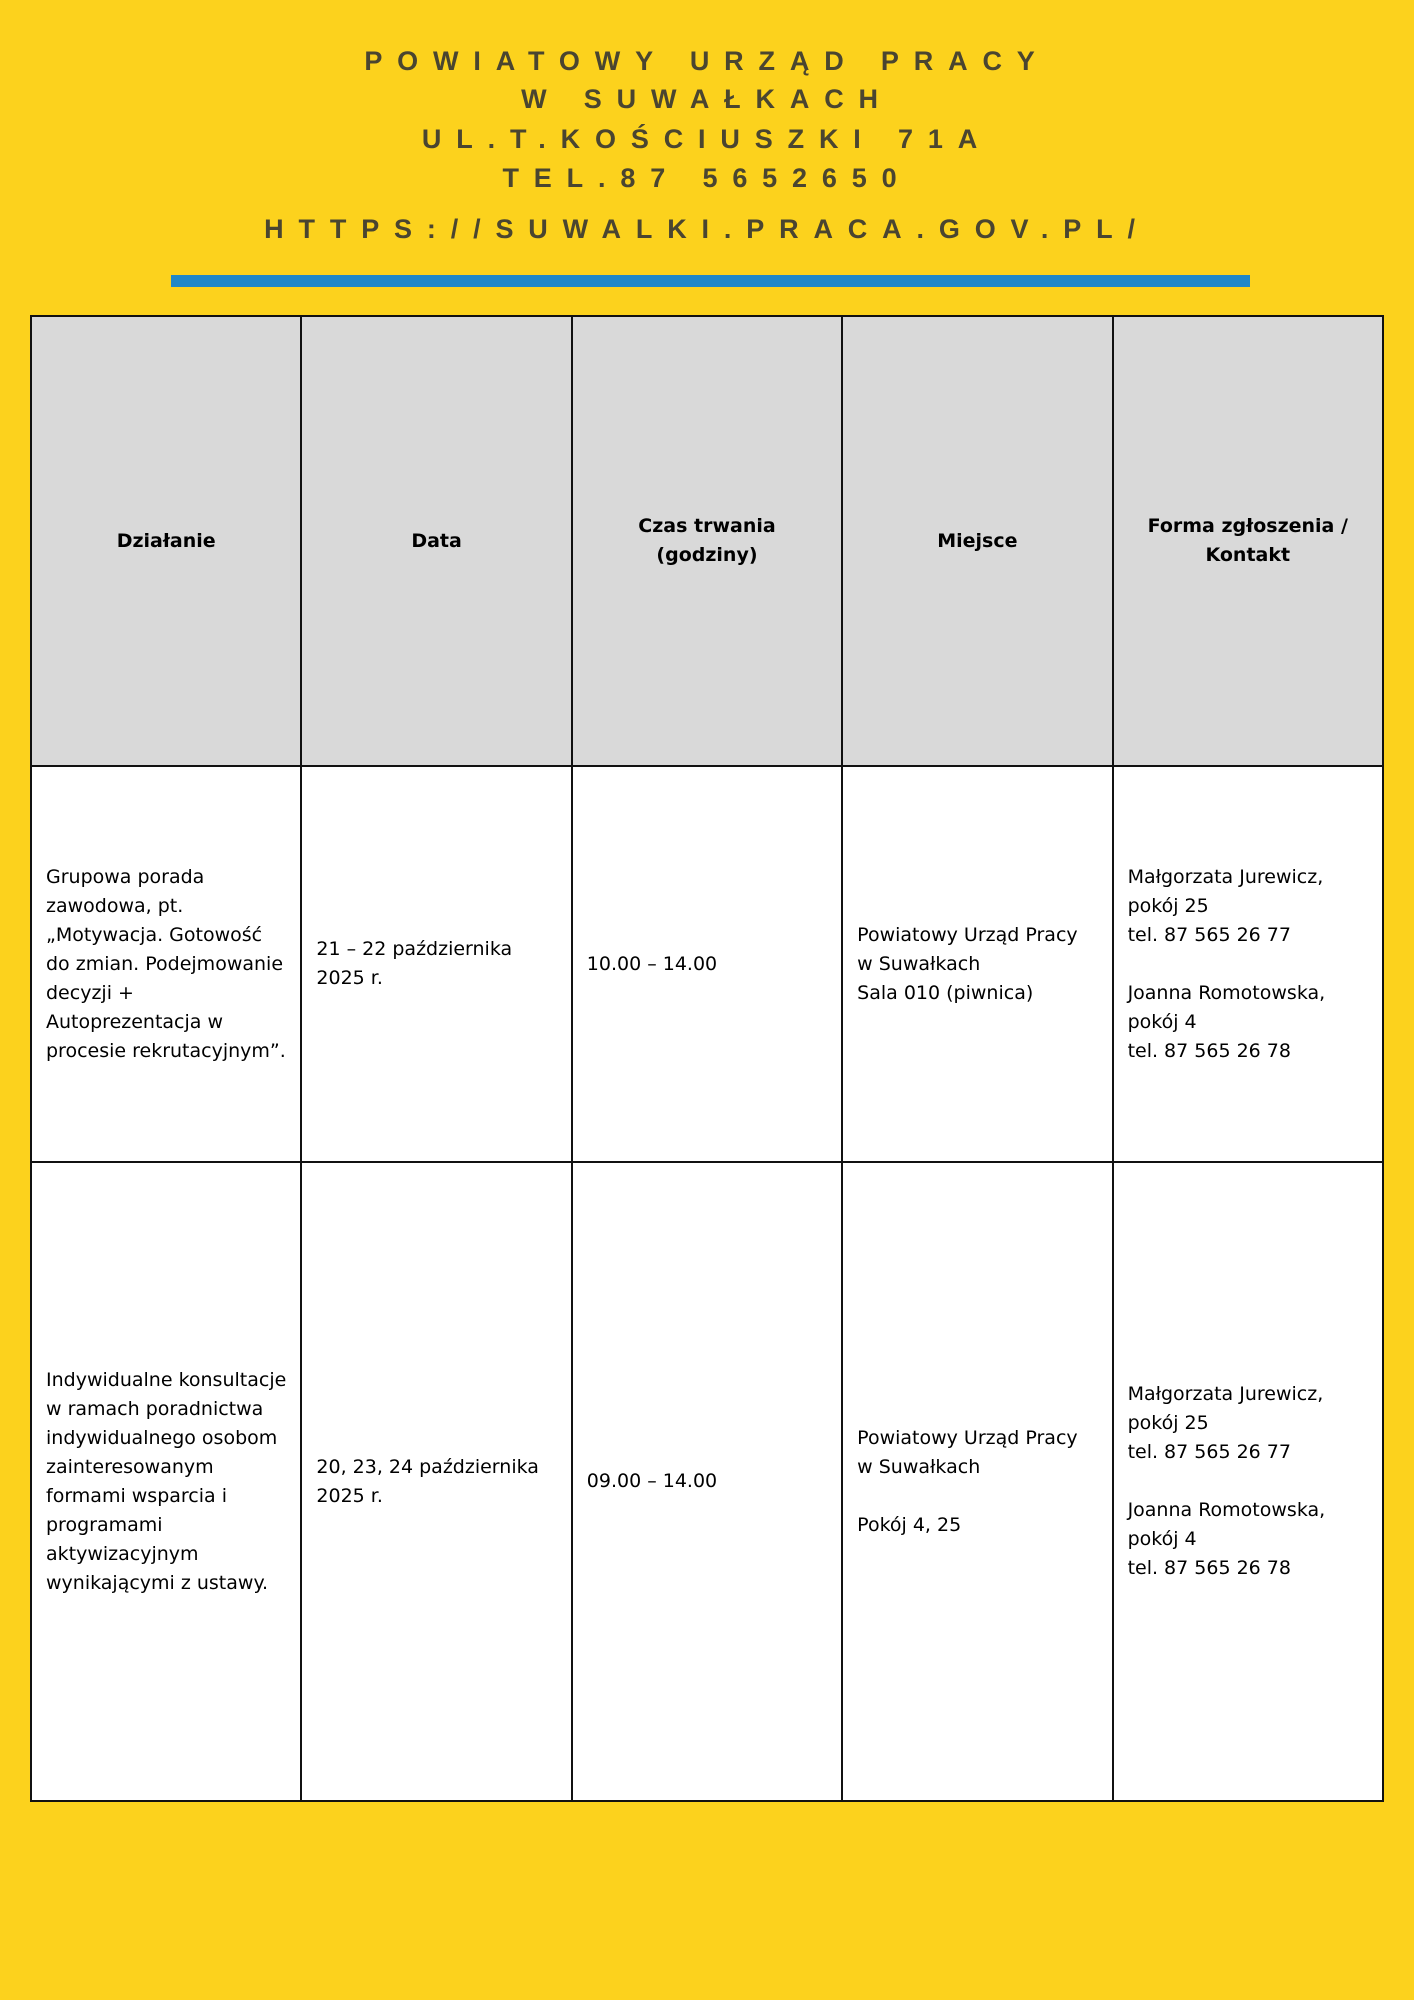 The image size is (1414, 2000). I want to click on blue-divider, so click(710, 281).